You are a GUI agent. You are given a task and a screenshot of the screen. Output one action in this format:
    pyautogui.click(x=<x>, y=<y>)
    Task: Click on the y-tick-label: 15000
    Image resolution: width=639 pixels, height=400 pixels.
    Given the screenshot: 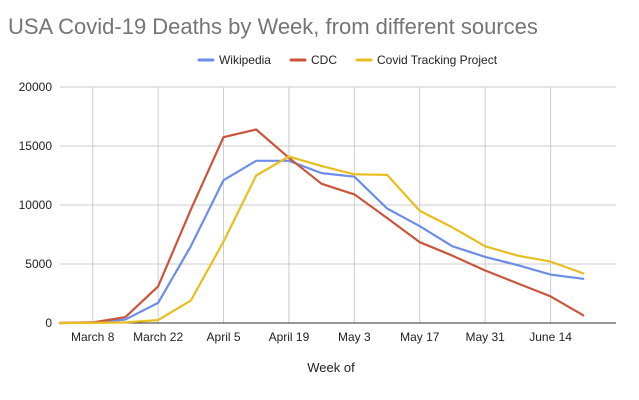 What is the action you would take?
    pyautogui.click(x=36, y=146)
    